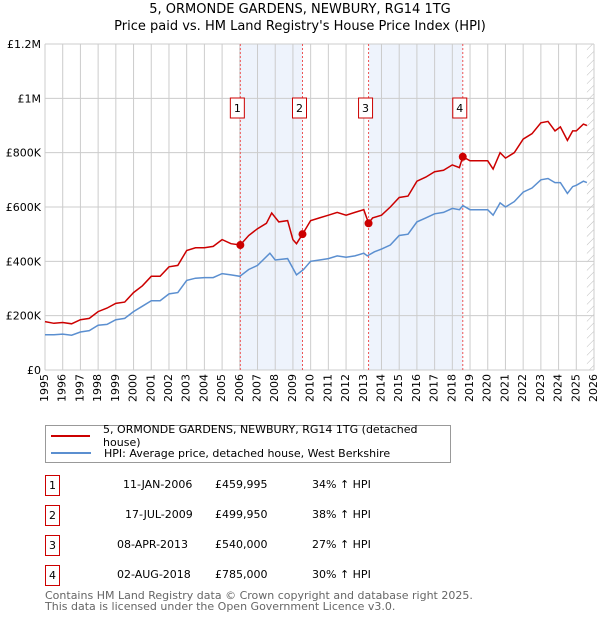 The image size is (600, 620). Describe the element at coordinates (71, 453) in the screenshot. I see `legend-swatch-hpi` at that location.